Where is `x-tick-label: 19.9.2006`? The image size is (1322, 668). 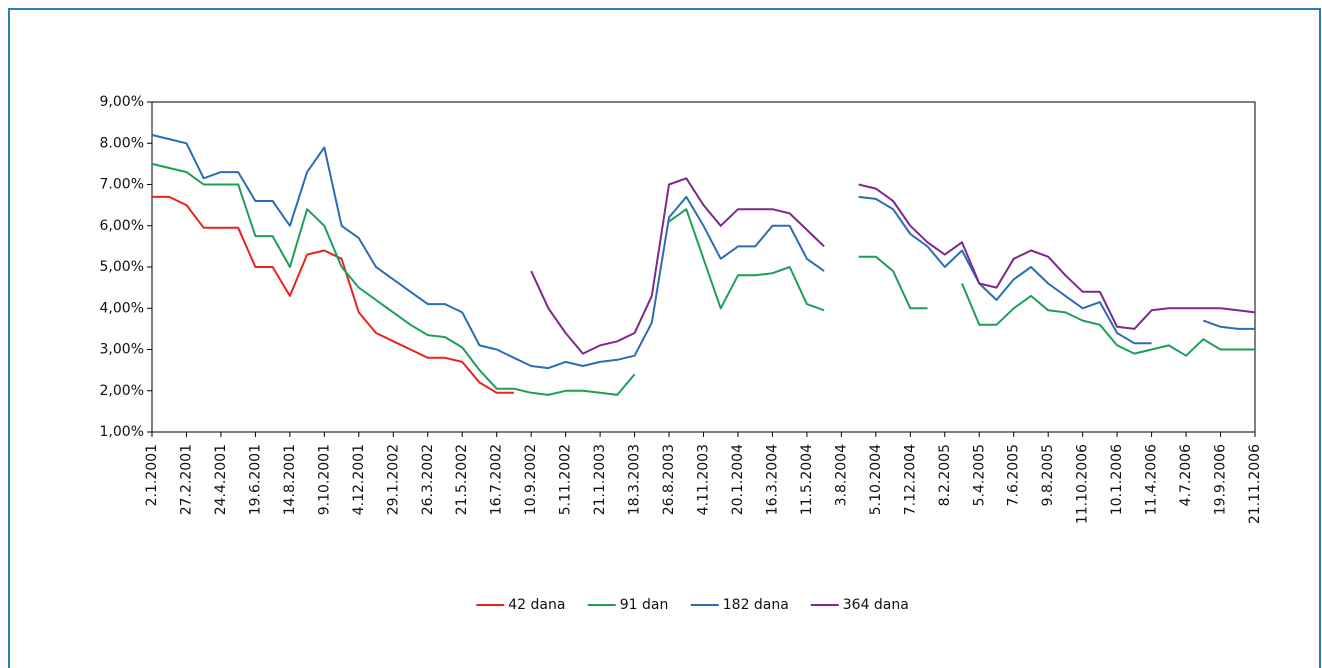
x-tick-label: 19.9.2006 is located at coordinates (1221, 479).